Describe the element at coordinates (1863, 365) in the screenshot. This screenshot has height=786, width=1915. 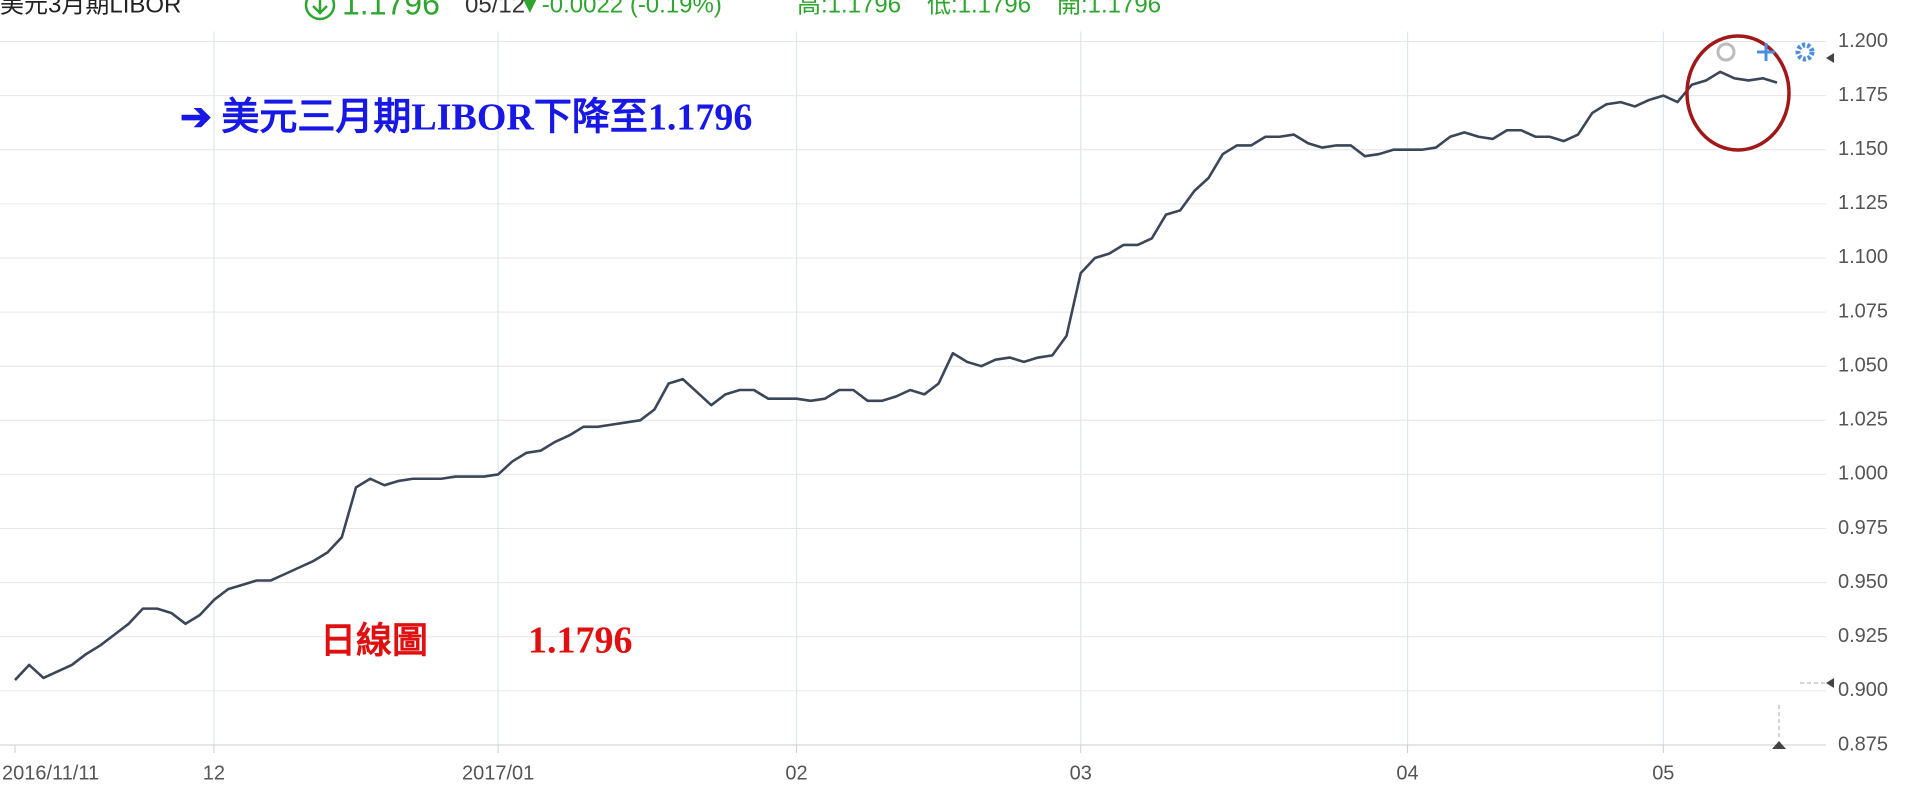
I see `y-tick-label: 1.050` at that location.